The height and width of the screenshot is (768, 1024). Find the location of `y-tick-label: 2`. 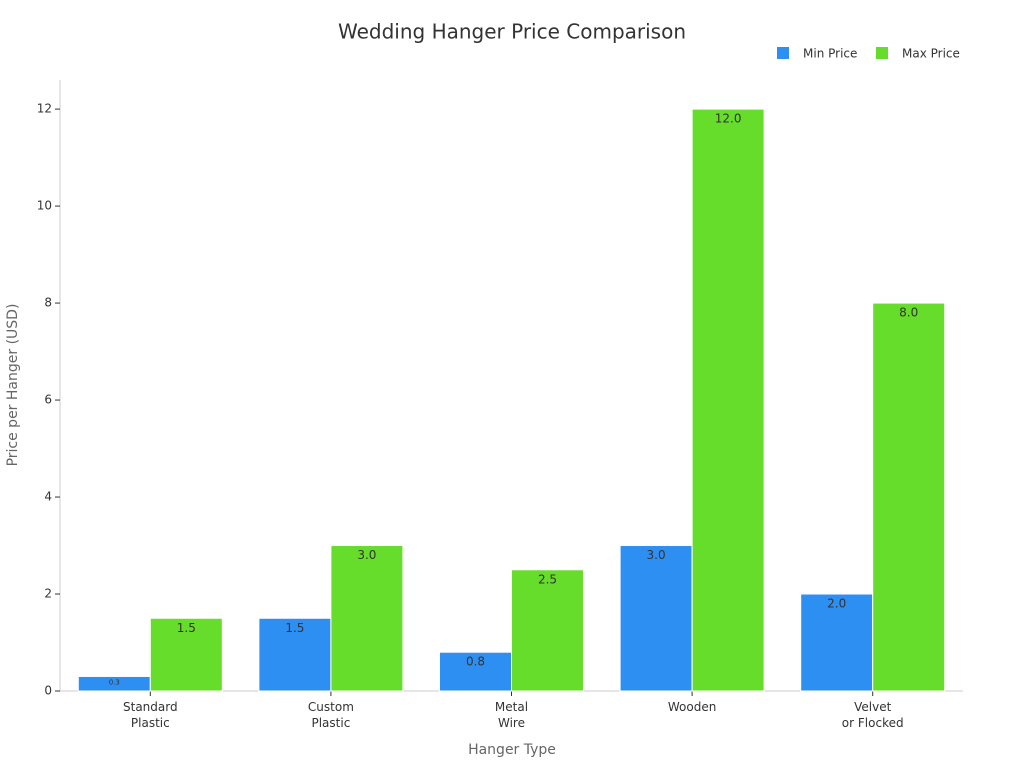

y-tick-label: 2 is located at coordinates (48, 594).